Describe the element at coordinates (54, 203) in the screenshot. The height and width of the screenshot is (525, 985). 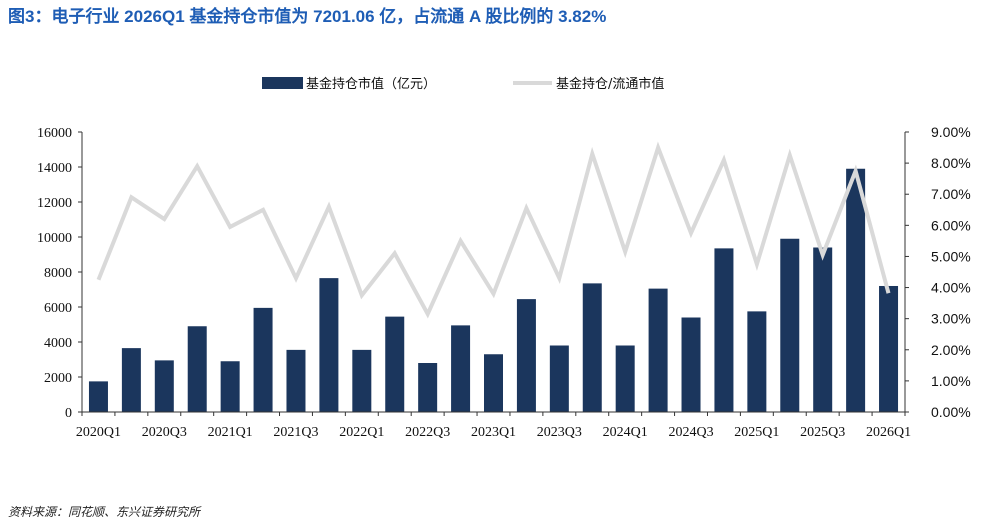
I see `left-tick-label: 12000` at that location.